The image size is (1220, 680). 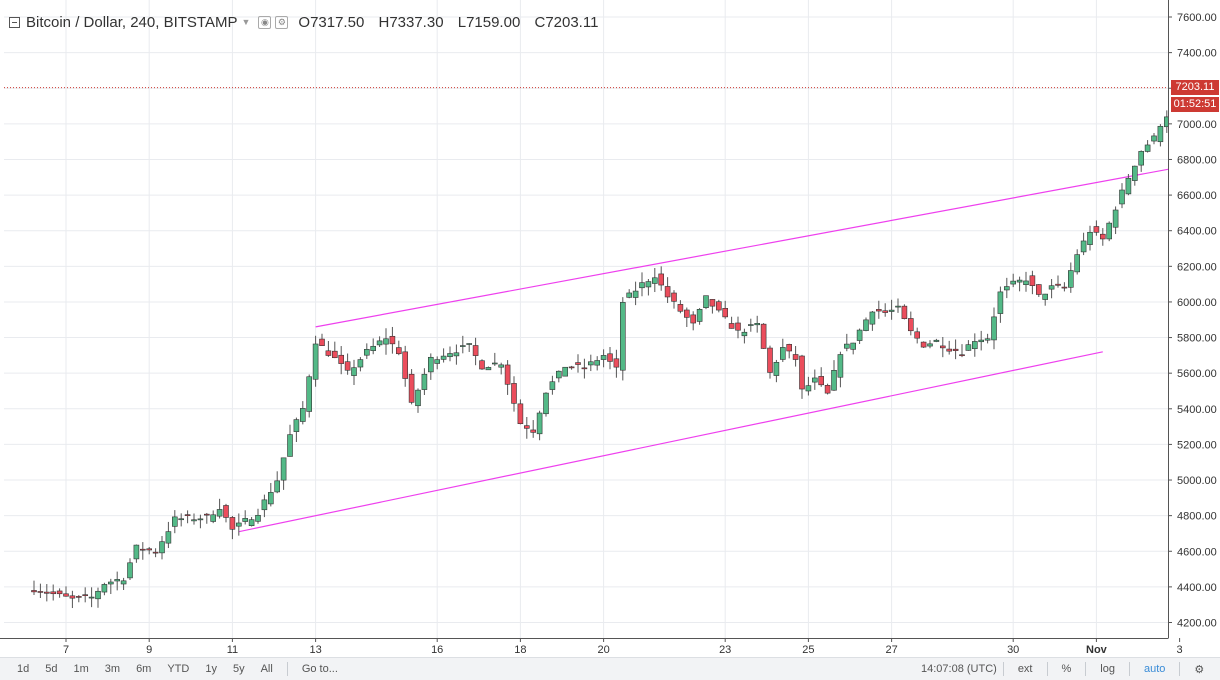 What do you see at coordinates (1197, 339) in the screenshot?
I see `price-tick-label: 5800.00` at bounding box center [1197, 339].